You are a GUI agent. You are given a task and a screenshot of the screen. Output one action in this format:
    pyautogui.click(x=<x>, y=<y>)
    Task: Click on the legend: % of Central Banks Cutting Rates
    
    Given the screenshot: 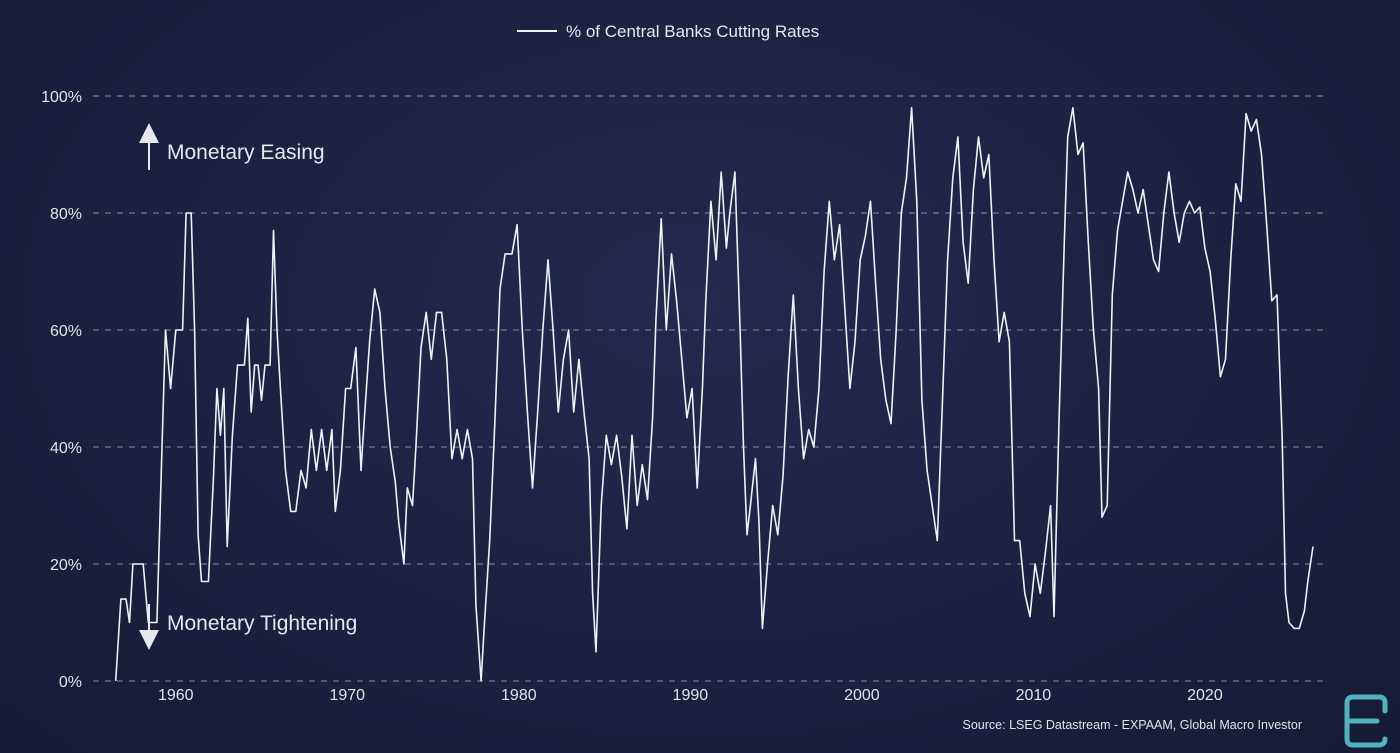 What is the action you would take?
    pyautogui.click(x=668, y=31)
    